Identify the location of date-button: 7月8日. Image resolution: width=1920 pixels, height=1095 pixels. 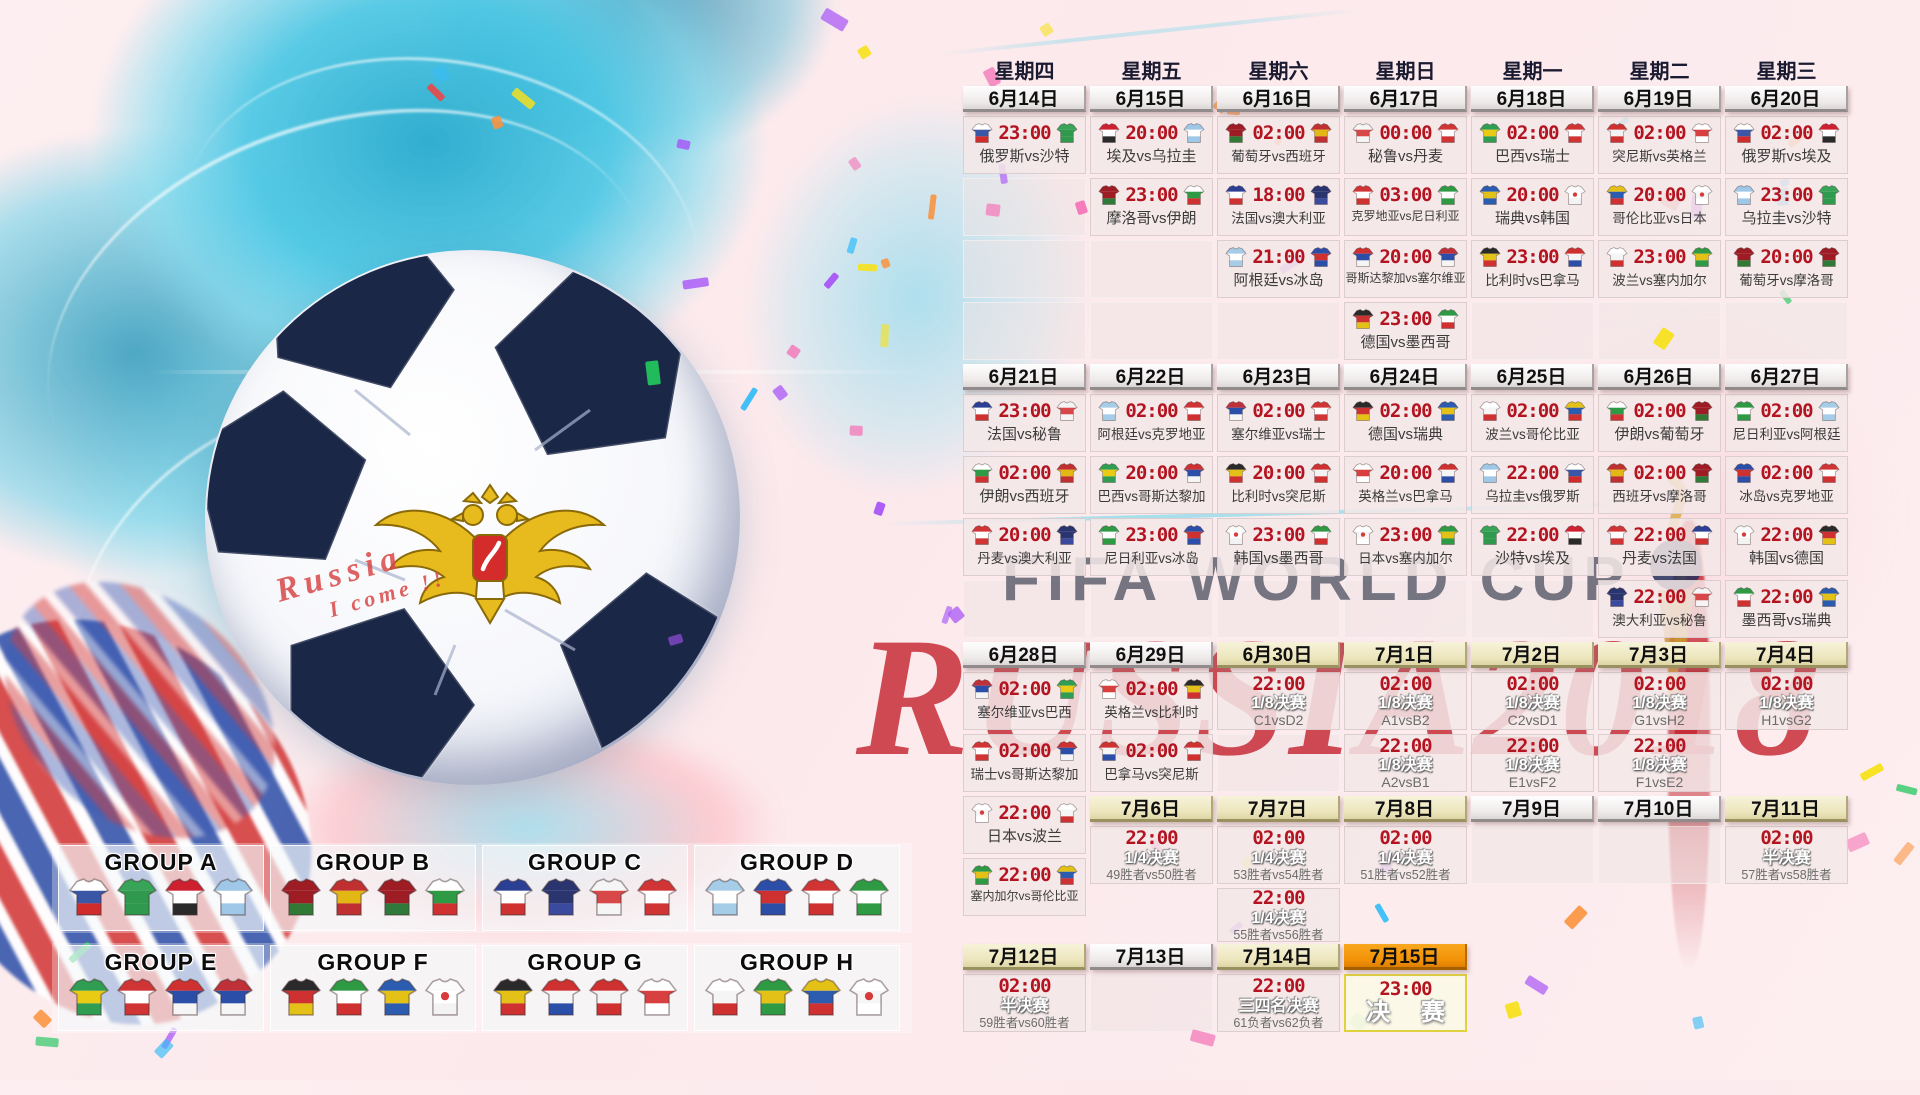
(1405, 809).